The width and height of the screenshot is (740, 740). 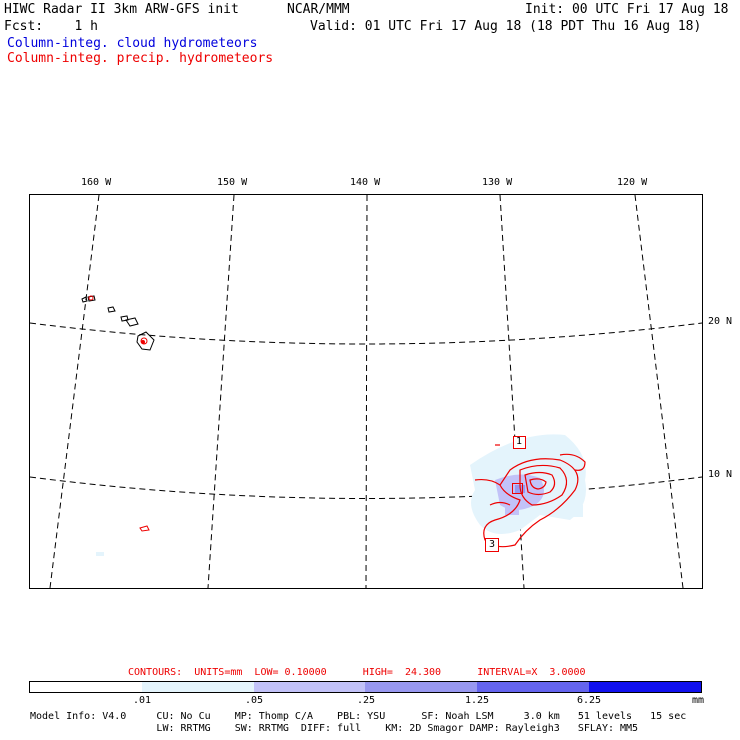 I want to click on lon-label-120w: 120 W, so click(x=632, y=182).